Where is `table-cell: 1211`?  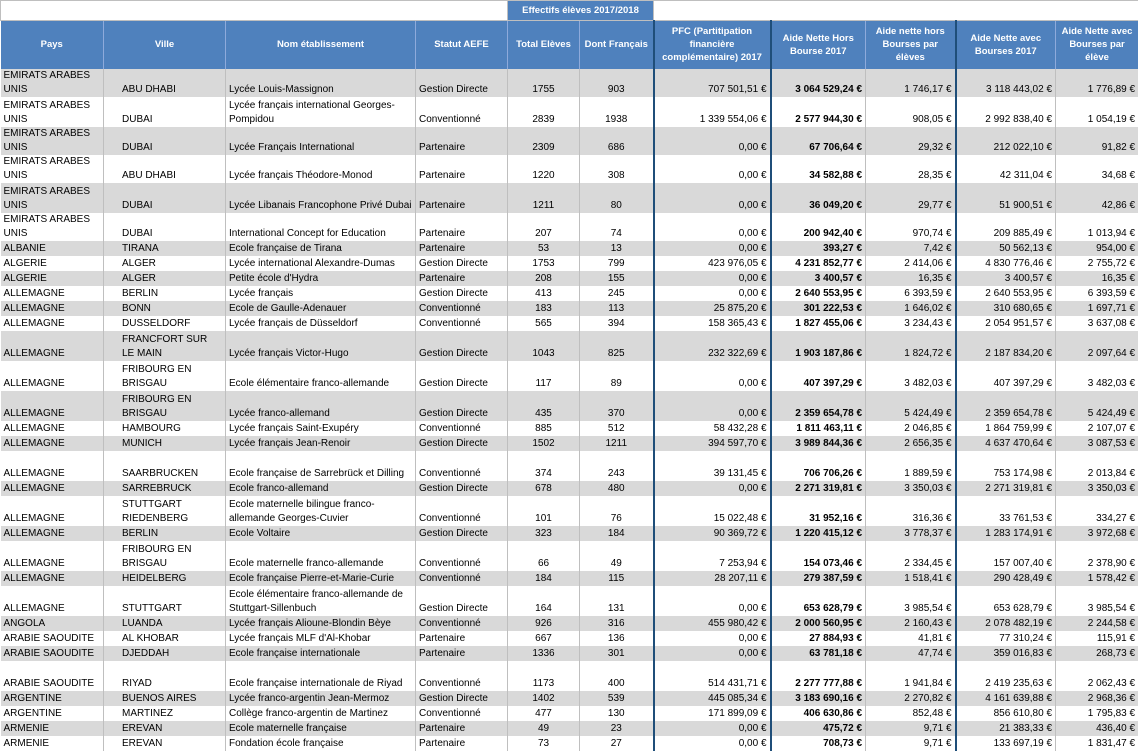 table-cell: 1211 is located at coordinates (617, 443).